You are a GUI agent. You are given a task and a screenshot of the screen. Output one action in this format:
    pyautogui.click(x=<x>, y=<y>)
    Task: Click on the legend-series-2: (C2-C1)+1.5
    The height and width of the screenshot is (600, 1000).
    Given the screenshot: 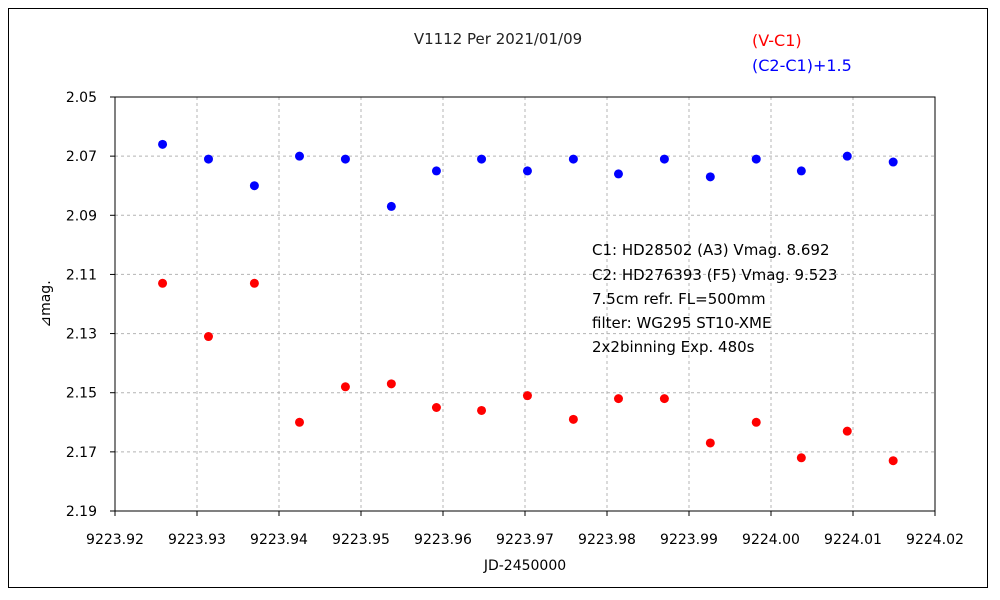 What is the action you would take?
    pyautogui.click(x=802, y=65)
    